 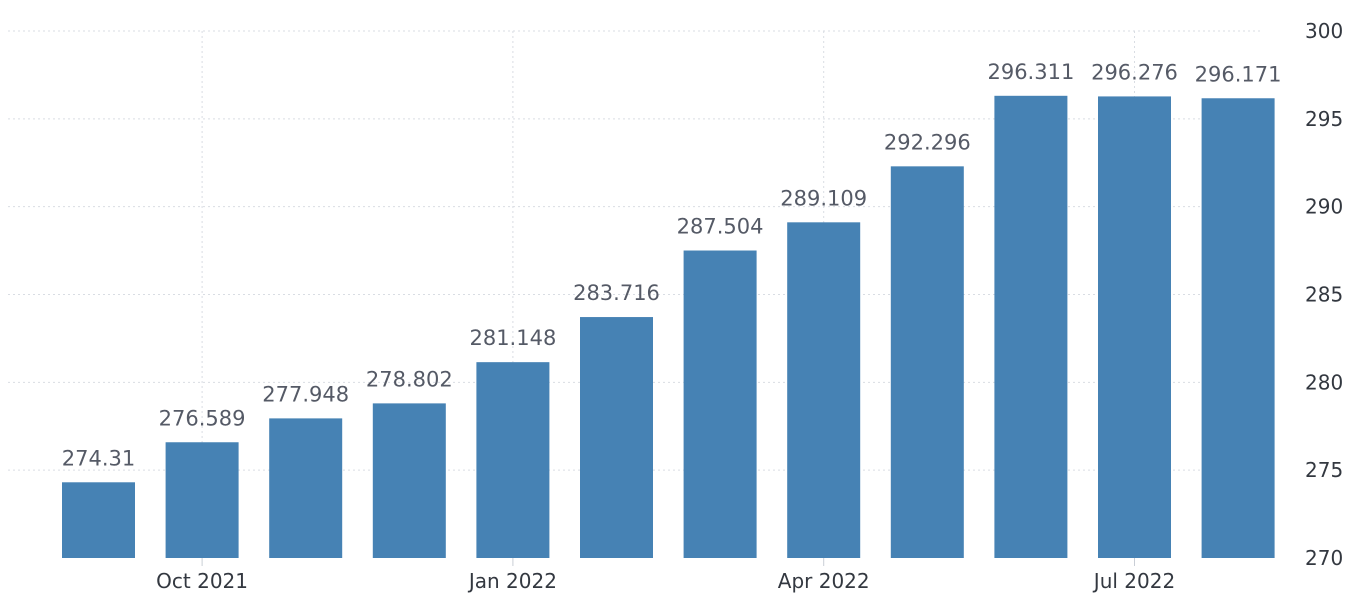 I want to click on bar-value-label: 281.148, so click(x=512, y=338).